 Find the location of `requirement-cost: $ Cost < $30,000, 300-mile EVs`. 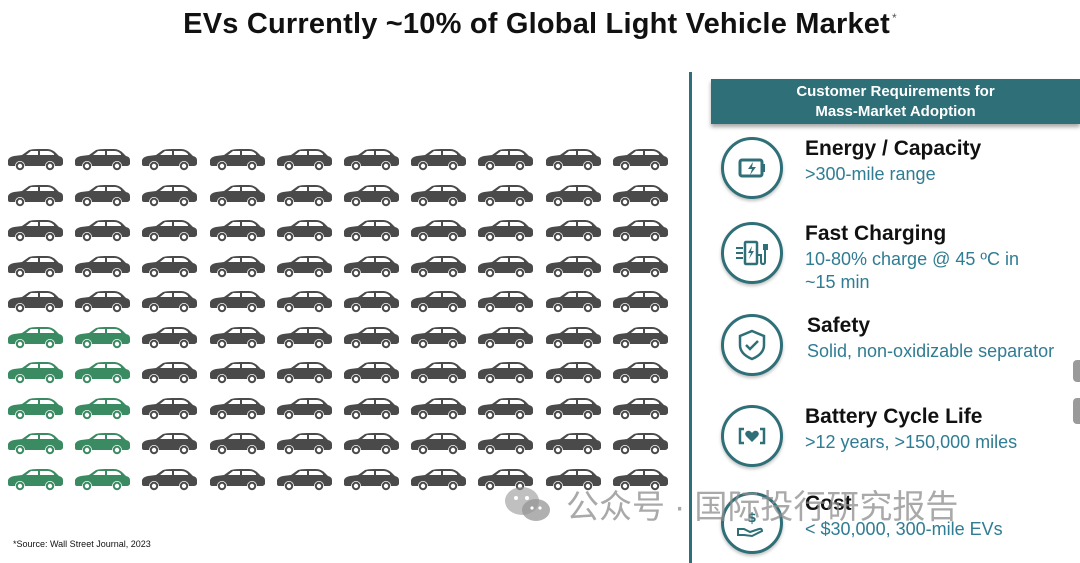

requirement-cost: $ Cost < $30,000, 300-mile EVs is located at coordinates (900, 524).